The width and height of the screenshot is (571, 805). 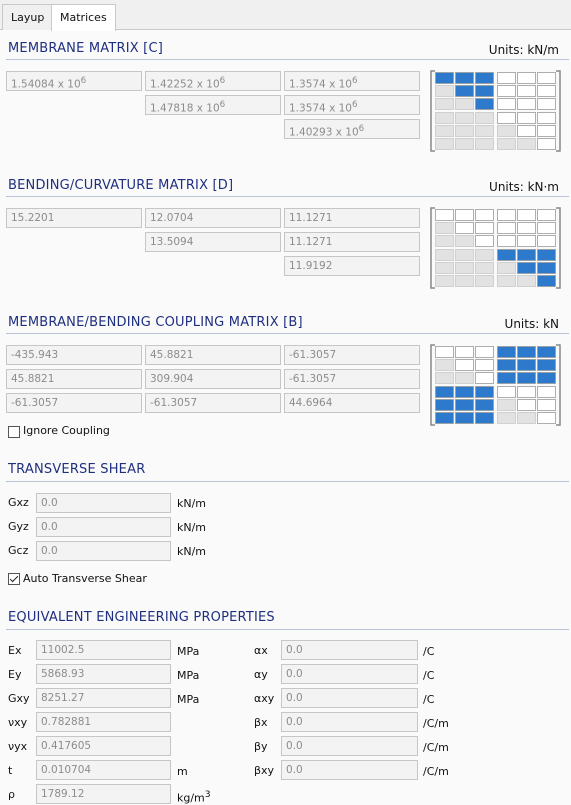 What do you see at coordinates (261, 722) in the screenshot?
I see `prop-label: βx` at bounding box center [261, 722].